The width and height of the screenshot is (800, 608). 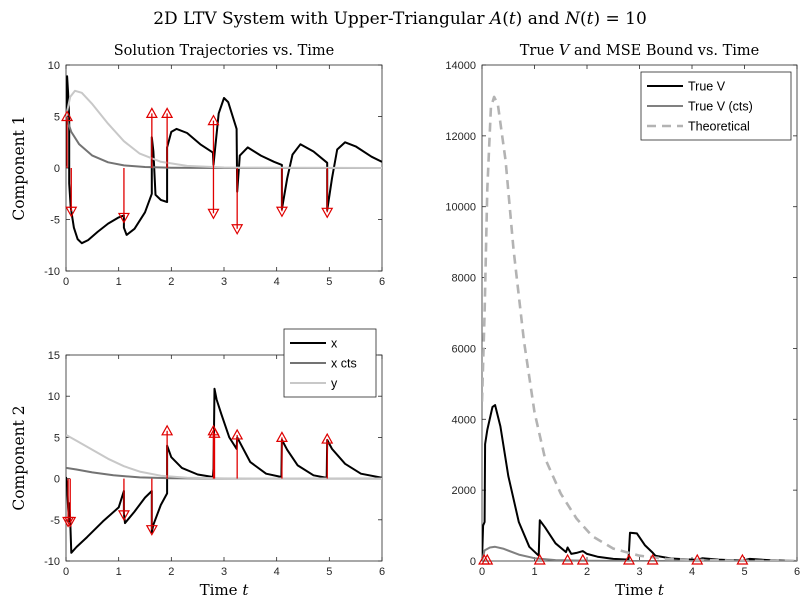 I want to click on y-tick-label: 14000, so click(x=460, y=66).